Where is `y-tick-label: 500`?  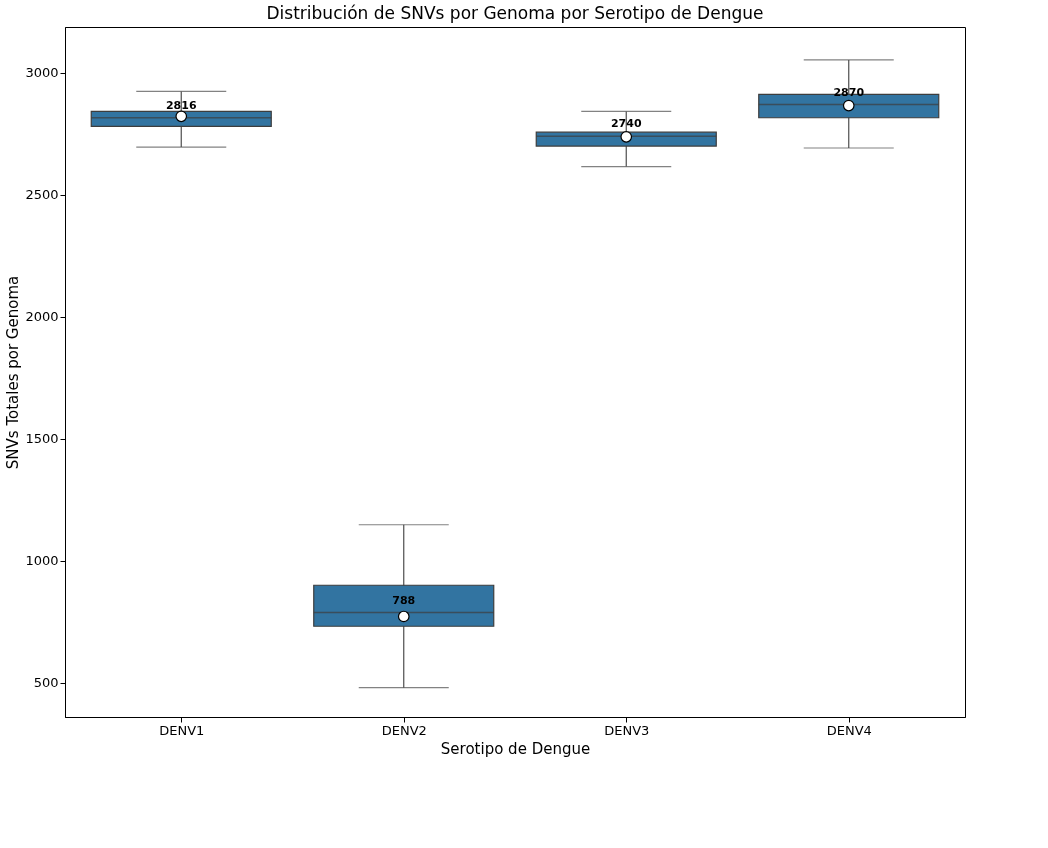
y-tick-label: 500 is located at coordinates (46, 683).